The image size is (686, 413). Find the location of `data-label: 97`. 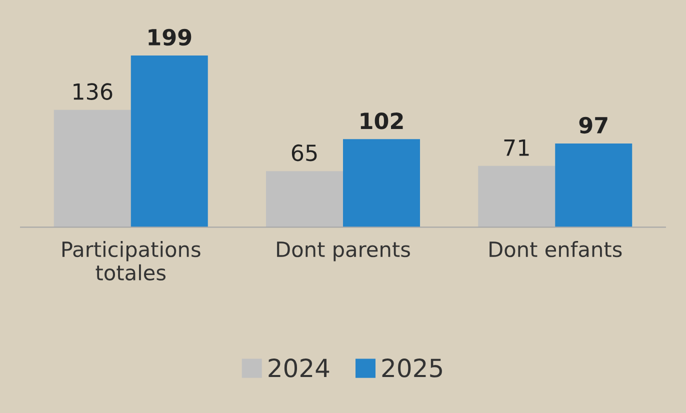

data-label: 97 is located at coordinates (593, 125).